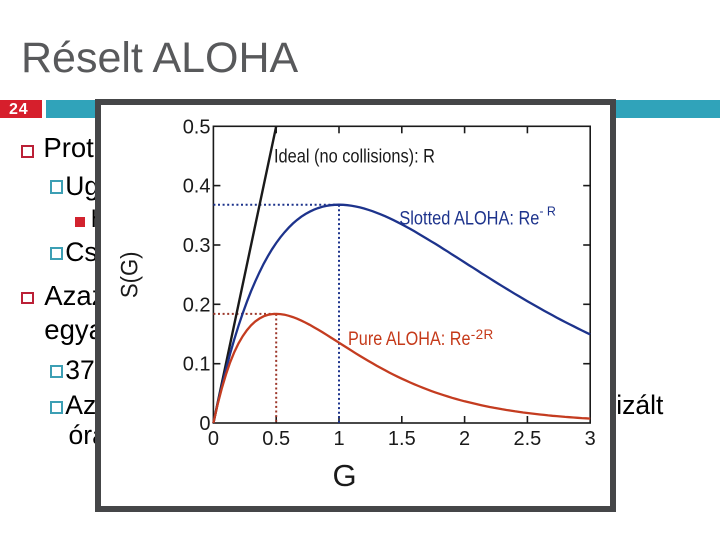  Describe the element at coordinates (197, 305) in the screenshot. I see `svg-text: 0.2` at that location.